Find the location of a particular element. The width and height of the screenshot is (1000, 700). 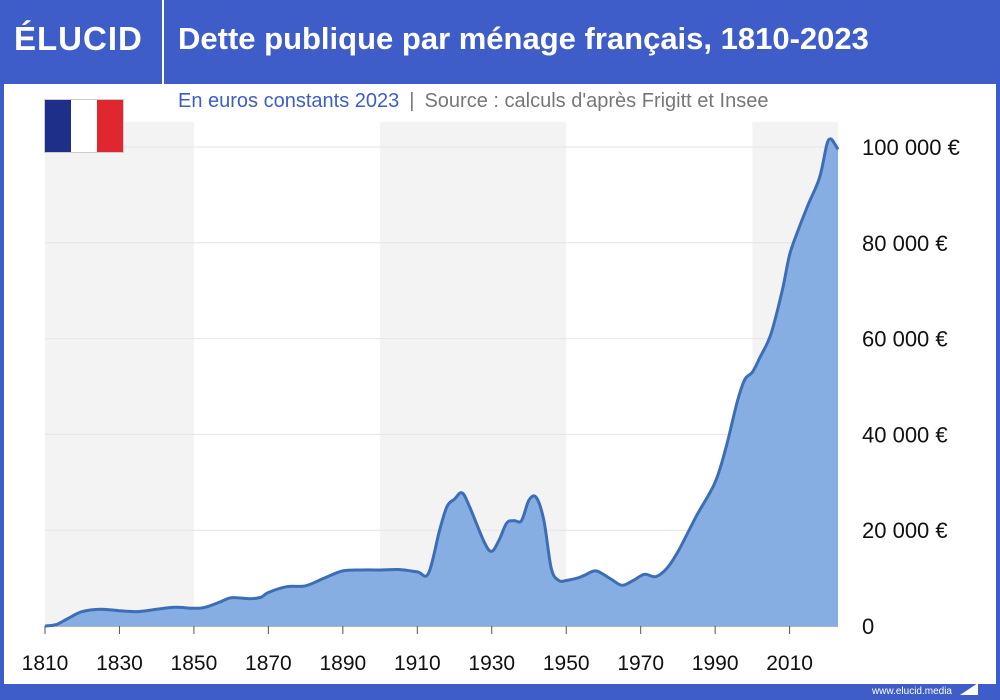

data-point-2010 is located at coordinates (790, 255).